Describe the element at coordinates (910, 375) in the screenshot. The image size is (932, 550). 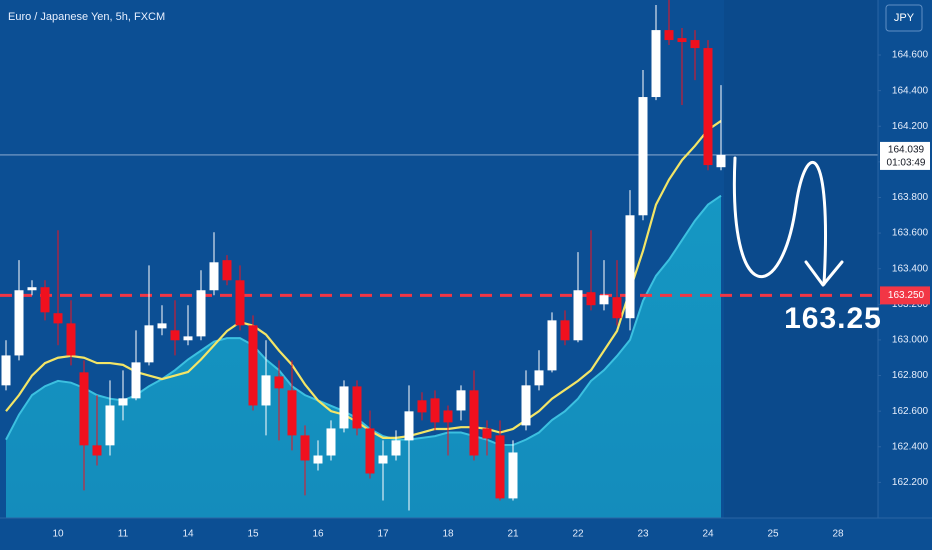
I see `y-tick-label: 162.800` at that location.